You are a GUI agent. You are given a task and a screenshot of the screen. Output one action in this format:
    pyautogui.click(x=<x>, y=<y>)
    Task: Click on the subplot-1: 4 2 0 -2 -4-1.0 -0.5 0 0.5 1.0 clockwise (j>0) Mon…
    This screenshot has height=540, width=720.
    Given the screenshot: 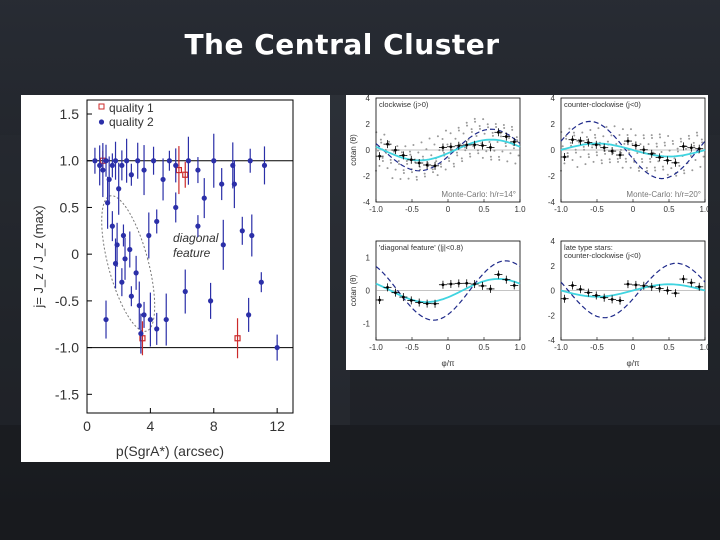 What is the action you would take?
    pyautogui.click(x=437, y=154)
    